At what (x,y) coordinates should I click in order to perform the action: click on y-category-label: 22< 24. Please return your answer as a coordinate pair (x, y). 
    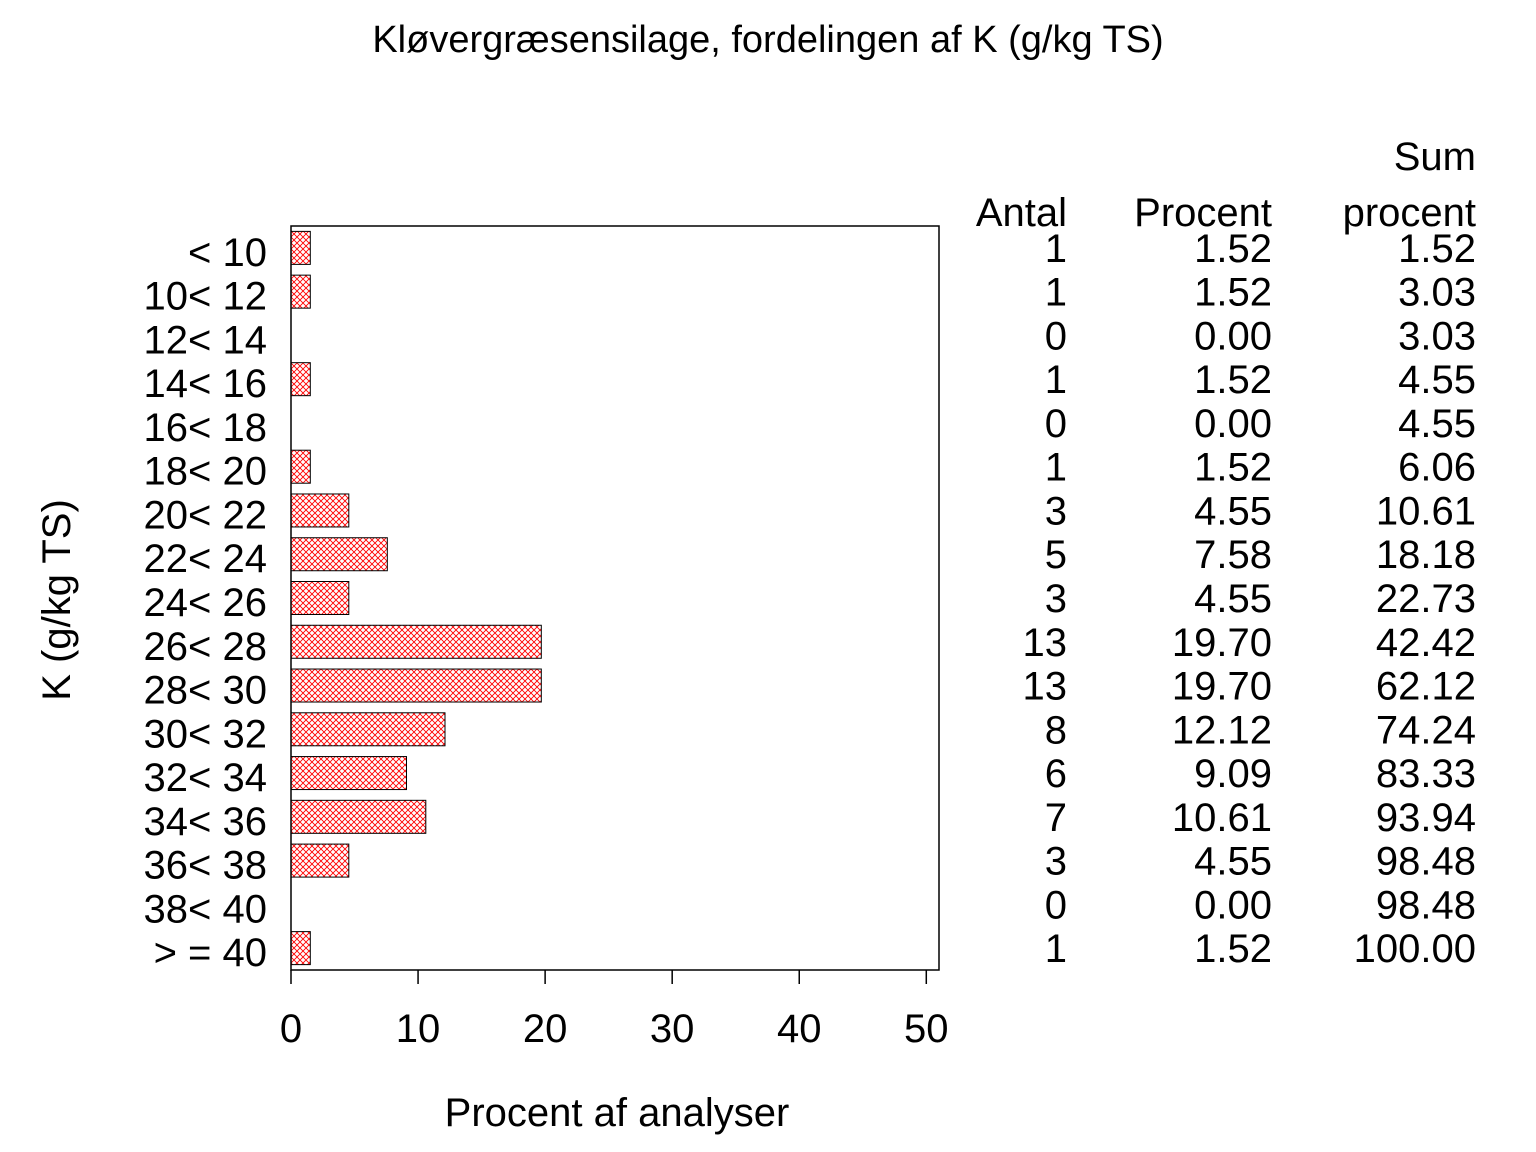
    Looking at the image, I should click on (205, 559).